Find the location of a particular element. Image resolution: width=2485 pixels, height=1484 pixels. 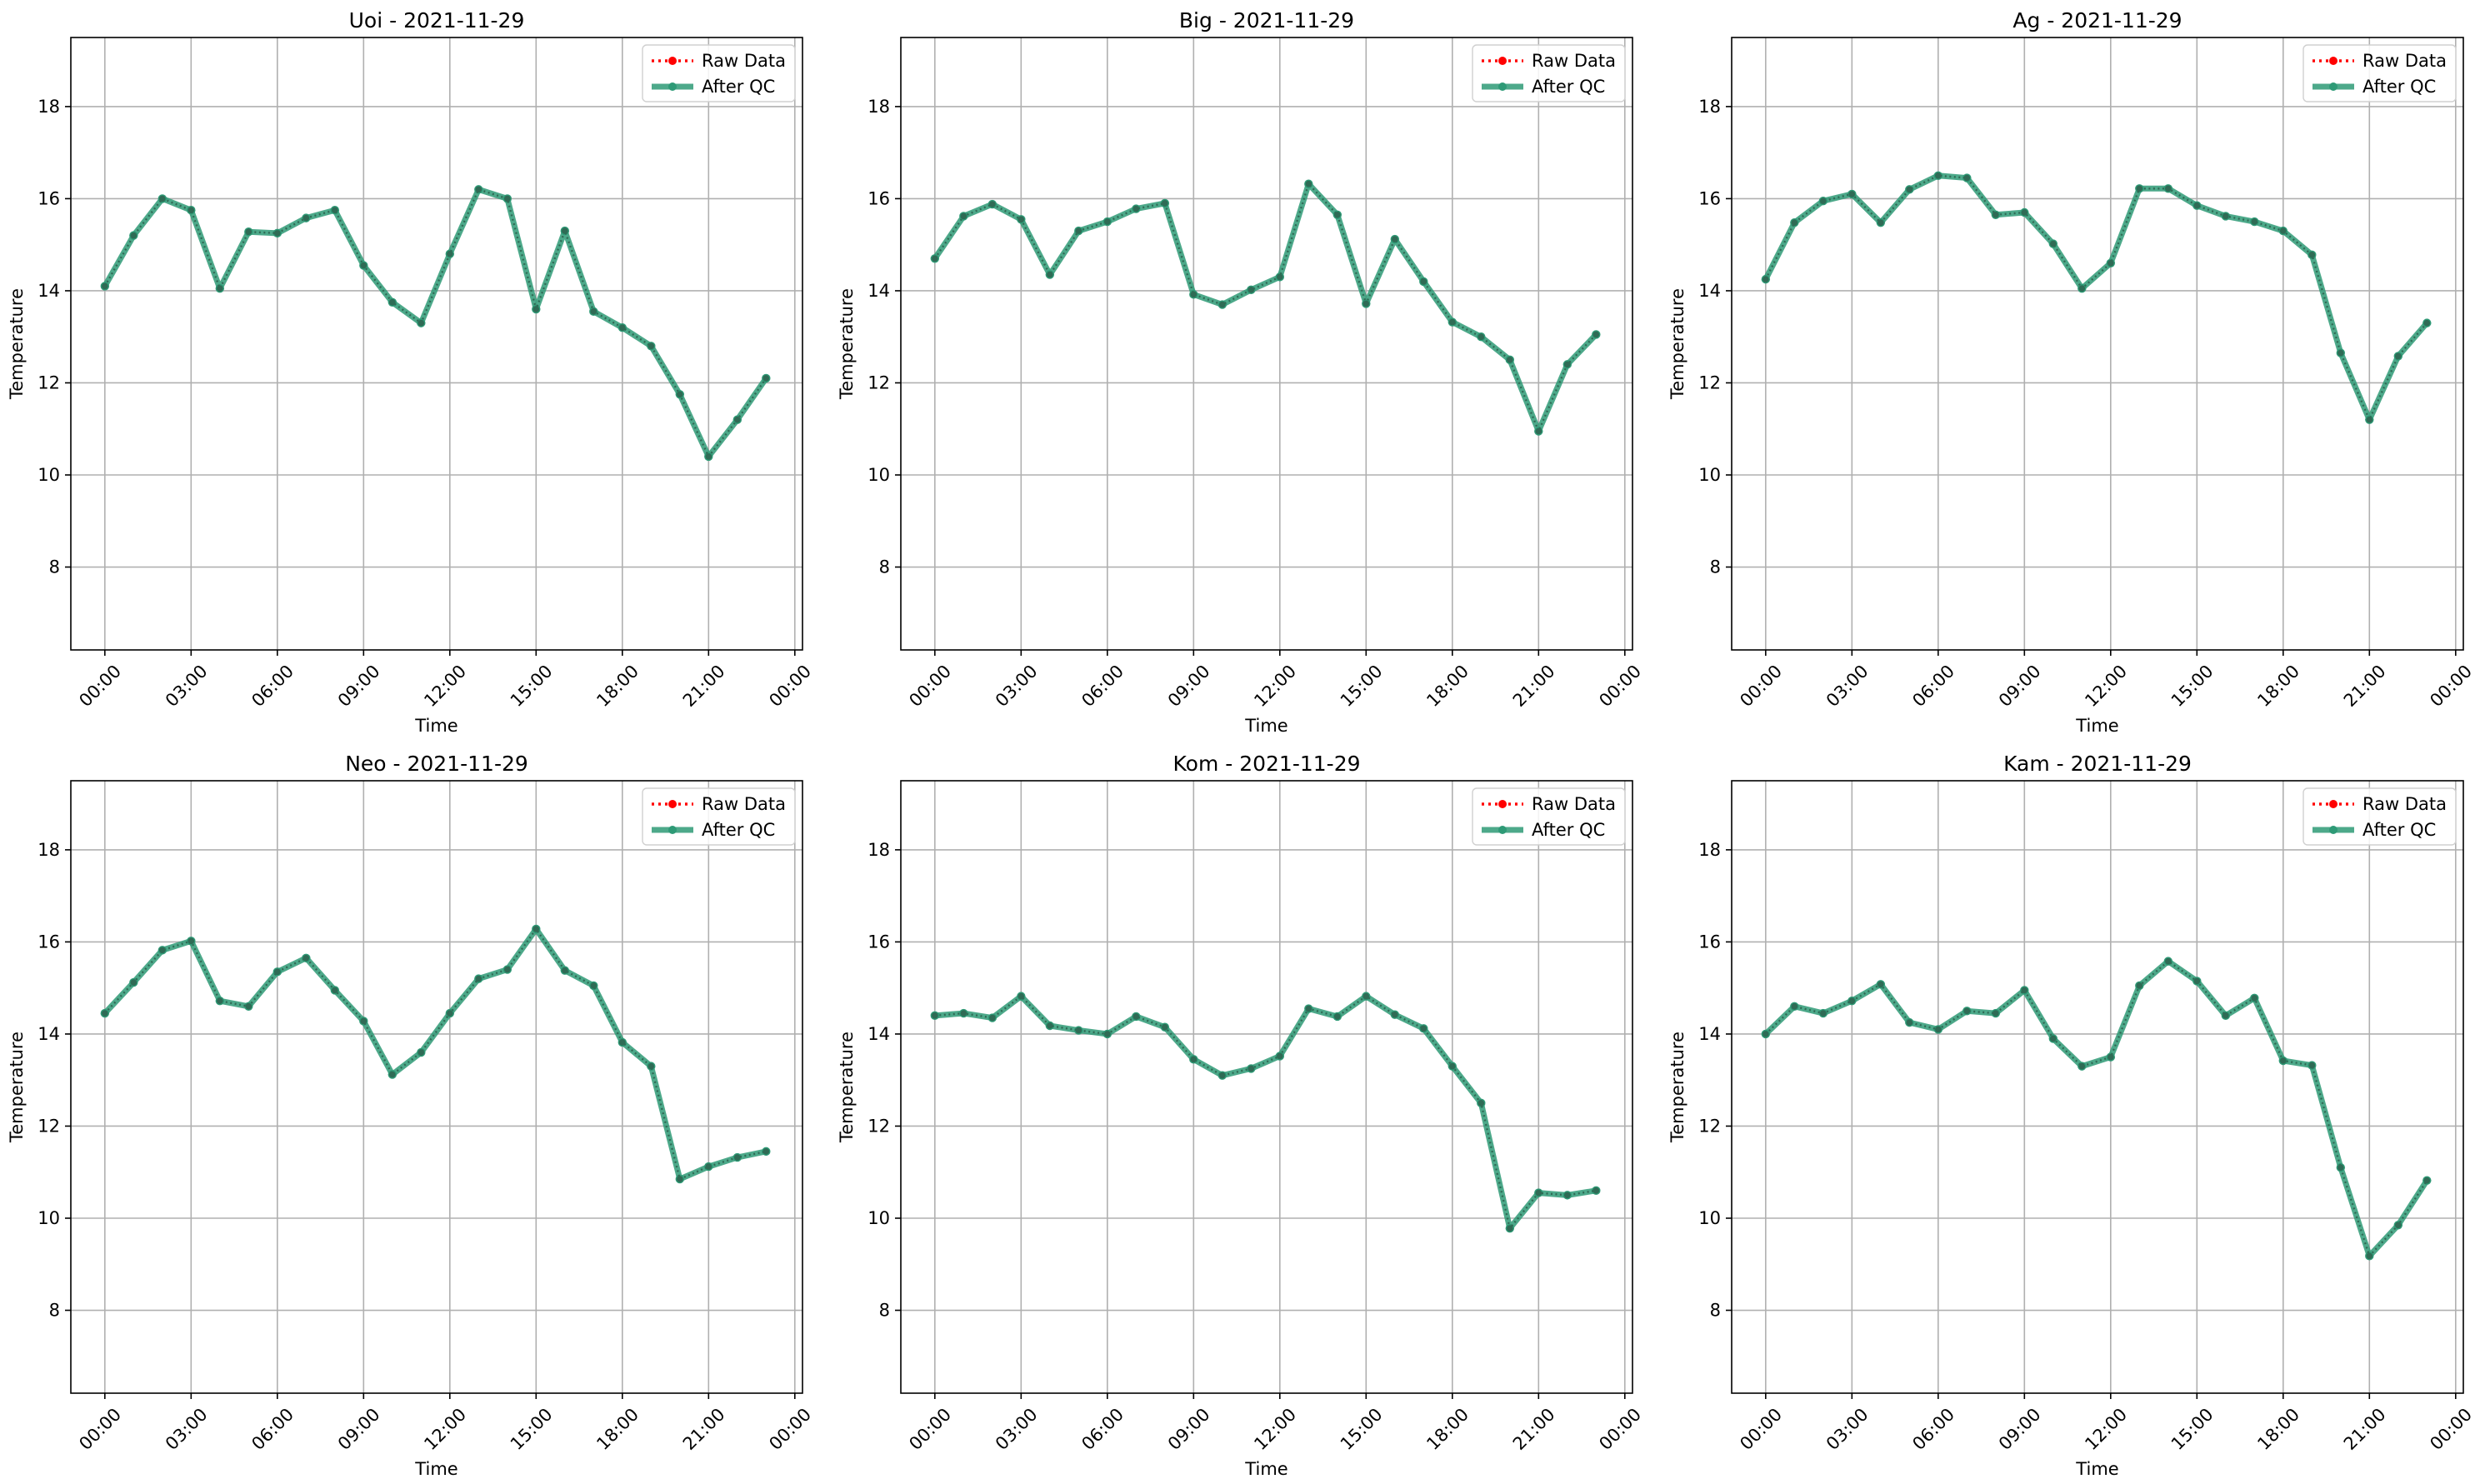

series-after-qc is located at coordinates (1265, 1112).